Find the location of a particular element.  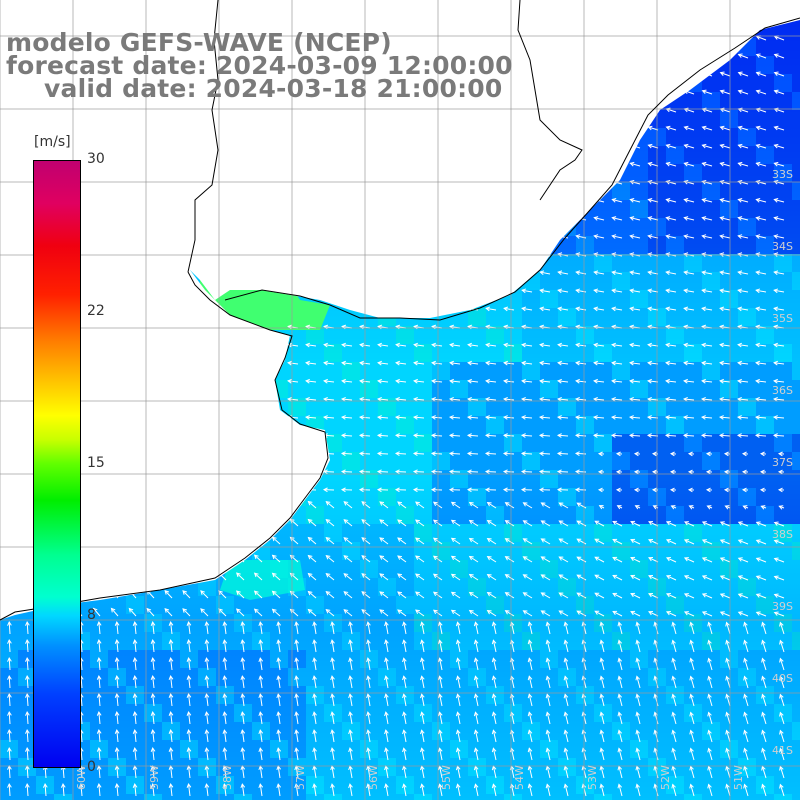

lat-label-4: 37S is located at coordinates (782, 462).